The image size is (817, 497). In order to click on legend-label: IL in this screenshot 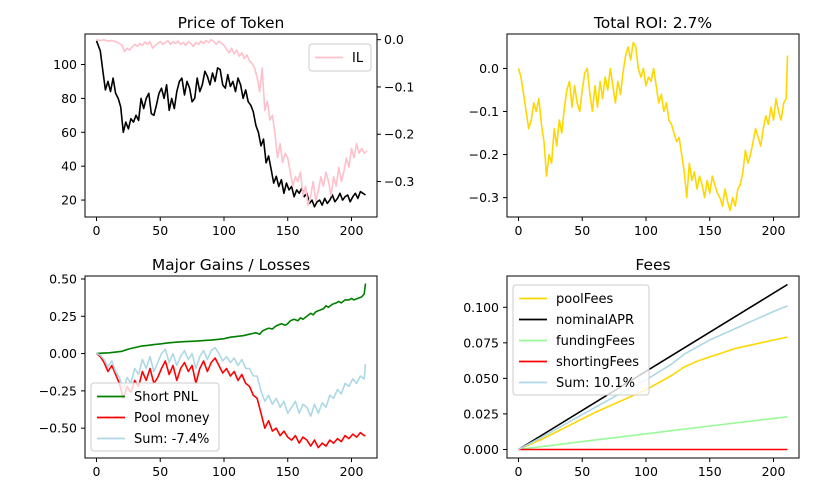, I will do `click(358, 58)`.